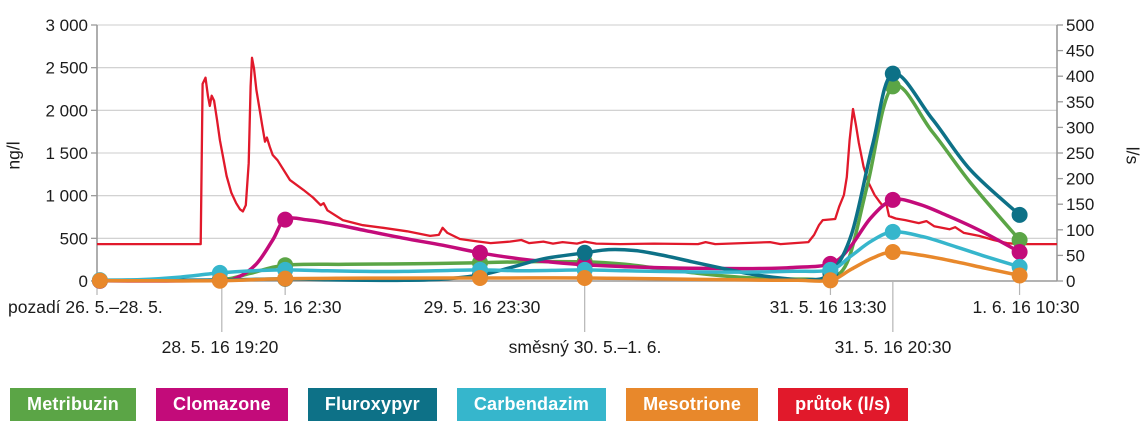 This screenshot has width=1142, height=439. I want to click on right-axis-tick-label: 0, so click(1070, 281).